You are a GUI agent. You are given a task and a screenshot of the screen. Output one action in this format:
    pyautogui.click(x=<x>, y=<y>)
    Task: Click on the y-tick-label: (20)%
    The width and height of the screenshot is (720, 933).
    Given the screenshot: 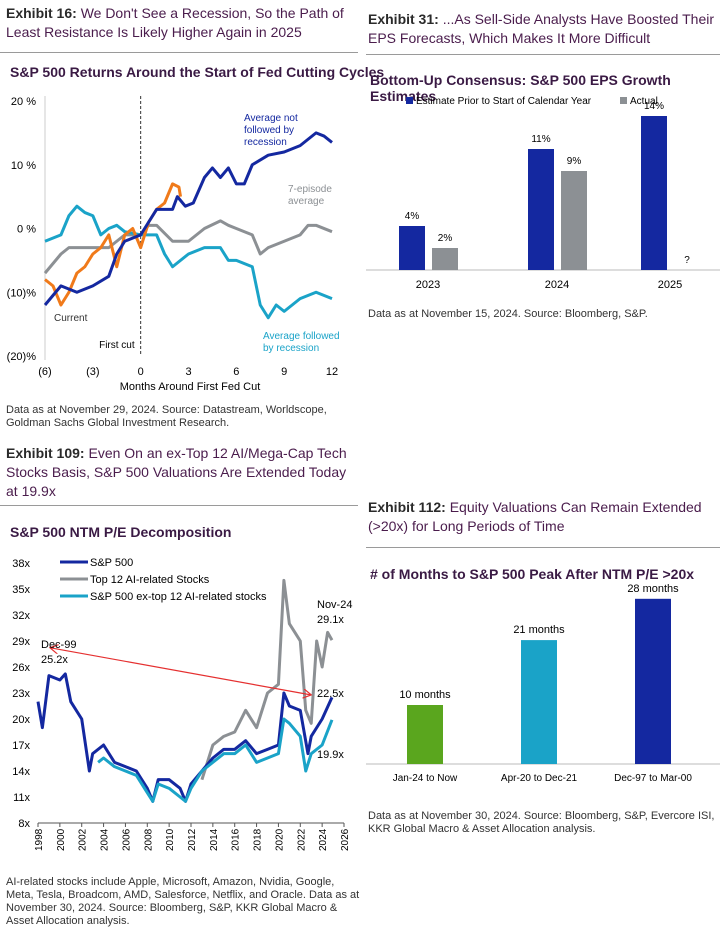 What is the action you would take?
    pyautogui.click(x=22, y=357)
    